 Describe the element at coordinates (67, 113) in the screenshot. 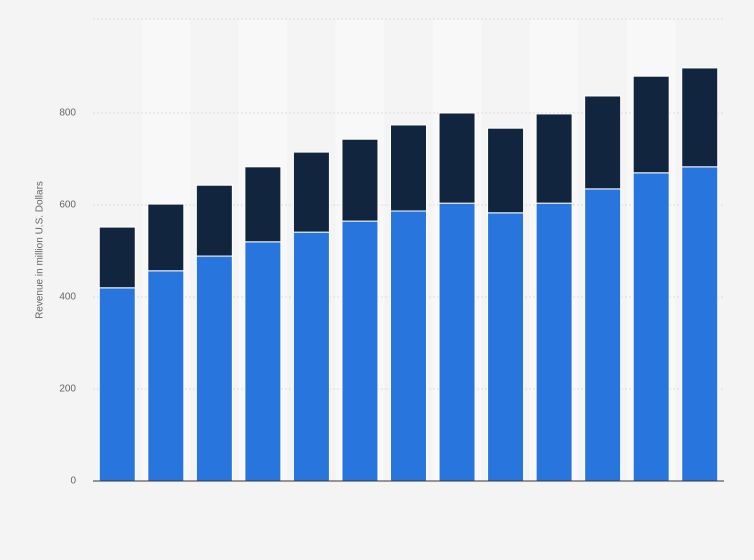

I see `y-tick-label: 800` at that location.